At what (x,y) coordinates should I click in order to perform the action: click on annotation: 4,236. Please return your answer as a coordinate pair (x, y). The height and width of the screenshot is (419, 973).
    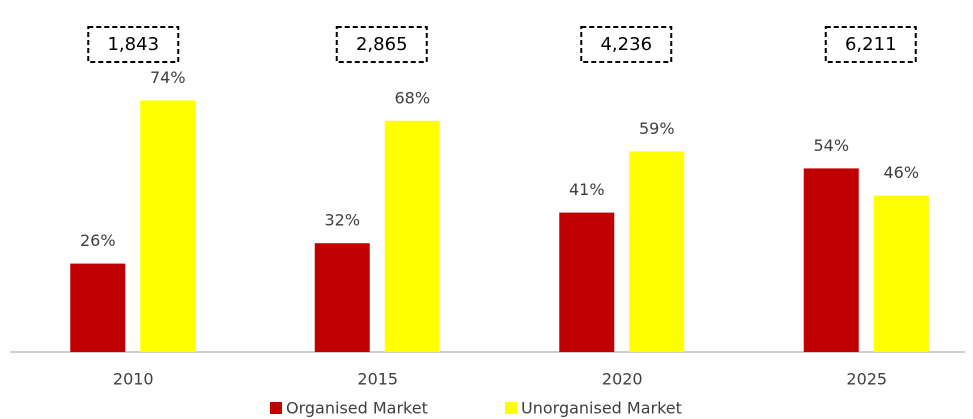
    Looking at the image, I should click on (626, 44).